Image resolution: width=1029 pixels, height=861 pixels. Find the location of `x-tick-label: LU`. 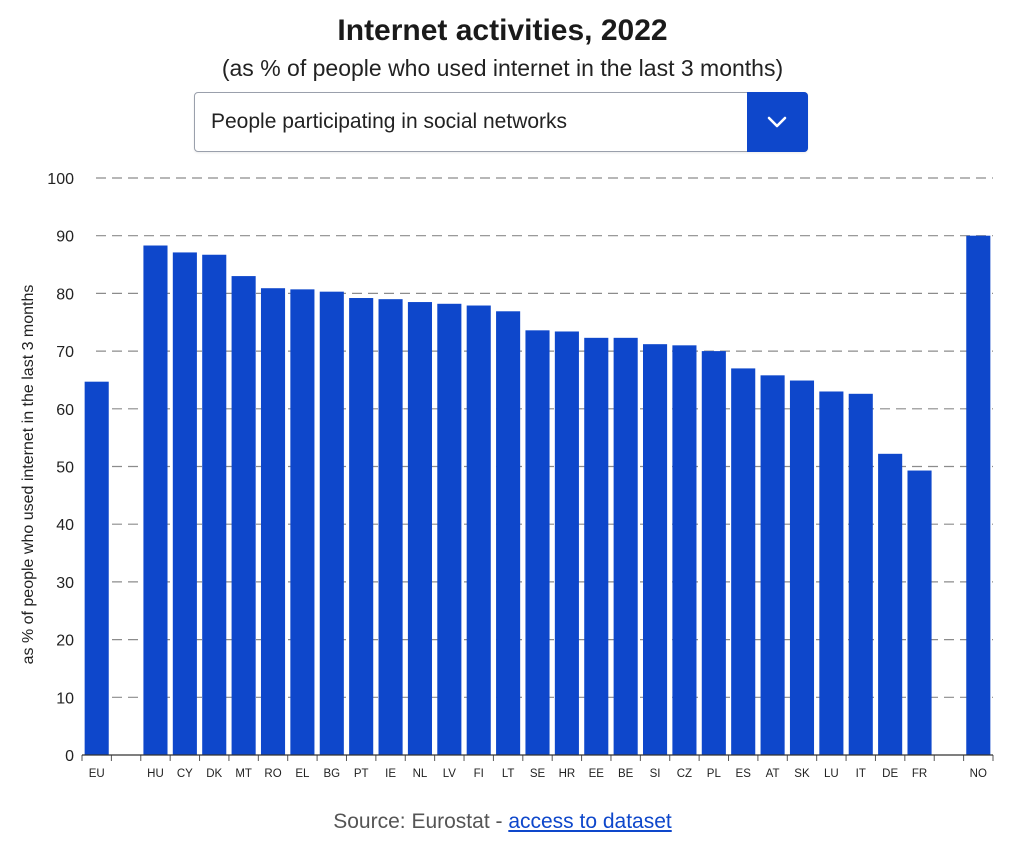

x-tick-label: LU is located at coordinates (831, 774).